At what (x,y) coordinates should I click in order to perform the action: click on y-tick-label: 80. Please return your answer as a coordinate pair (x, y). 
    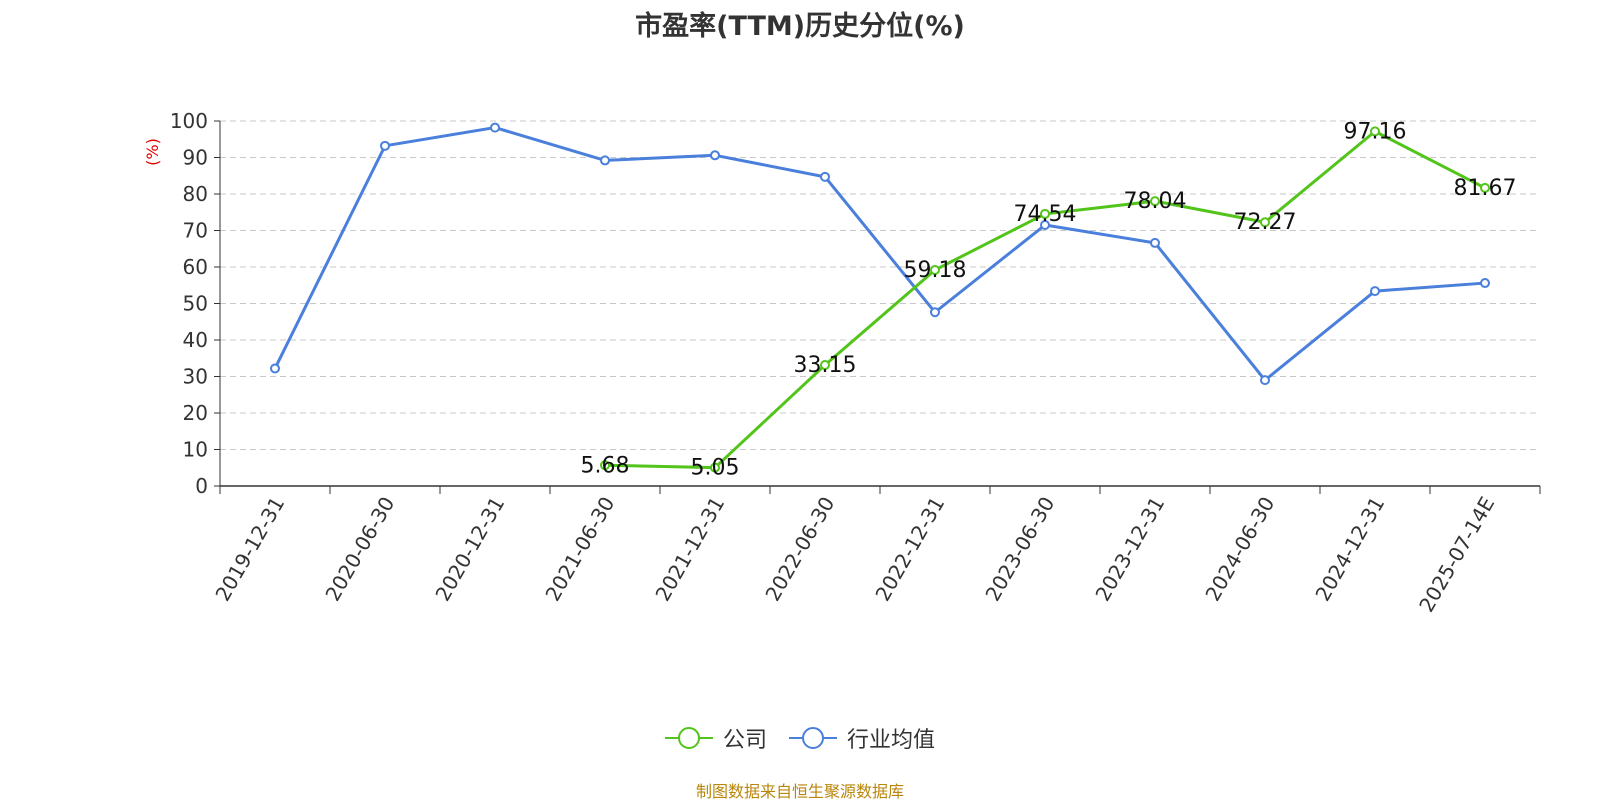
    Looking at the image, I should click on (195, 194).